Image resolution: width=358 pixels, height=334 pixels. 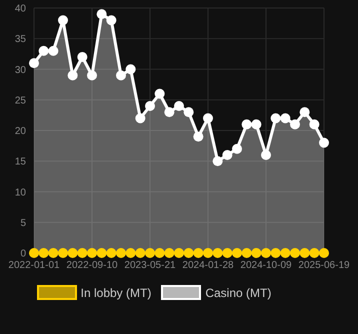 What do you see at coordinates (20, 132) in the screenshot?
I see `y-tick-label: 20` at bounding box center [20, 132].